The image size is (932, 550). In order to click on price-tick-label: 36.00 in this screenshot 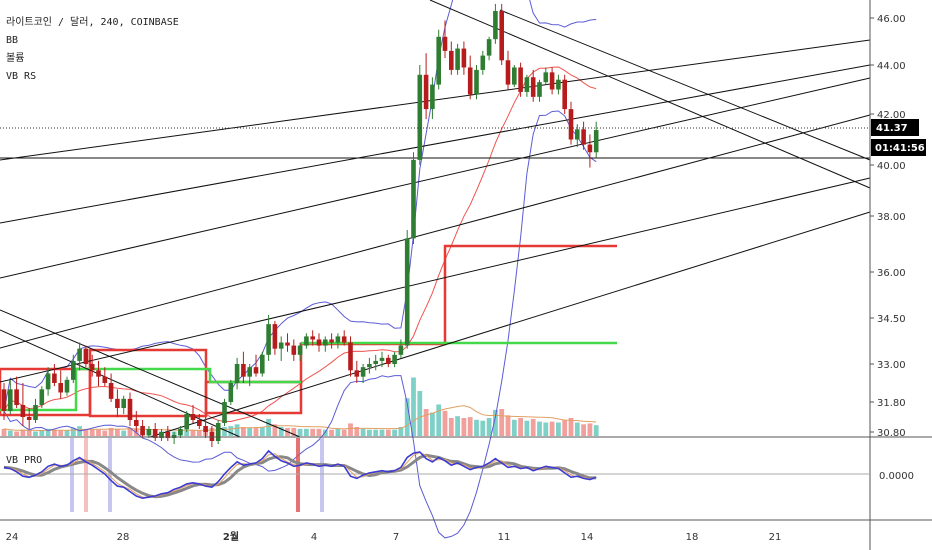, I will do `click(891, 273)`.